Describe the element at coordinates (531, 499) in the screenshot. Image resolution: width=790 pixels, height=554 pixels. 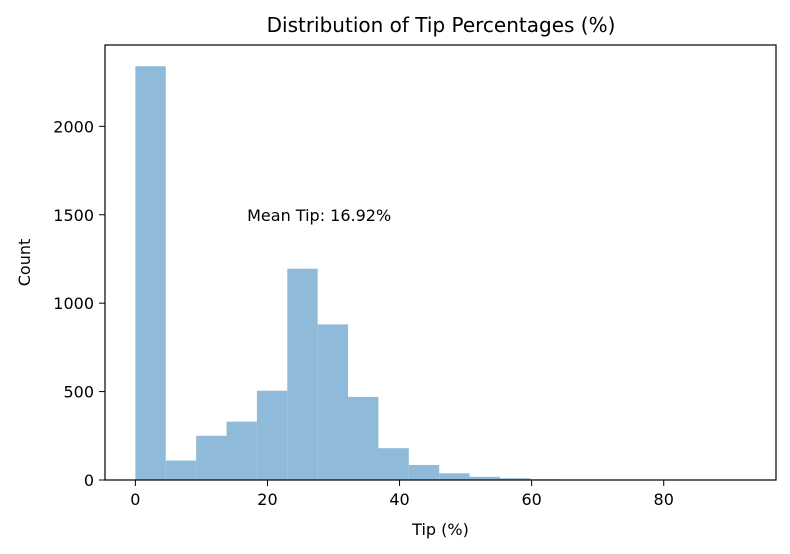
I see `x-tick-label: 60` at that location.